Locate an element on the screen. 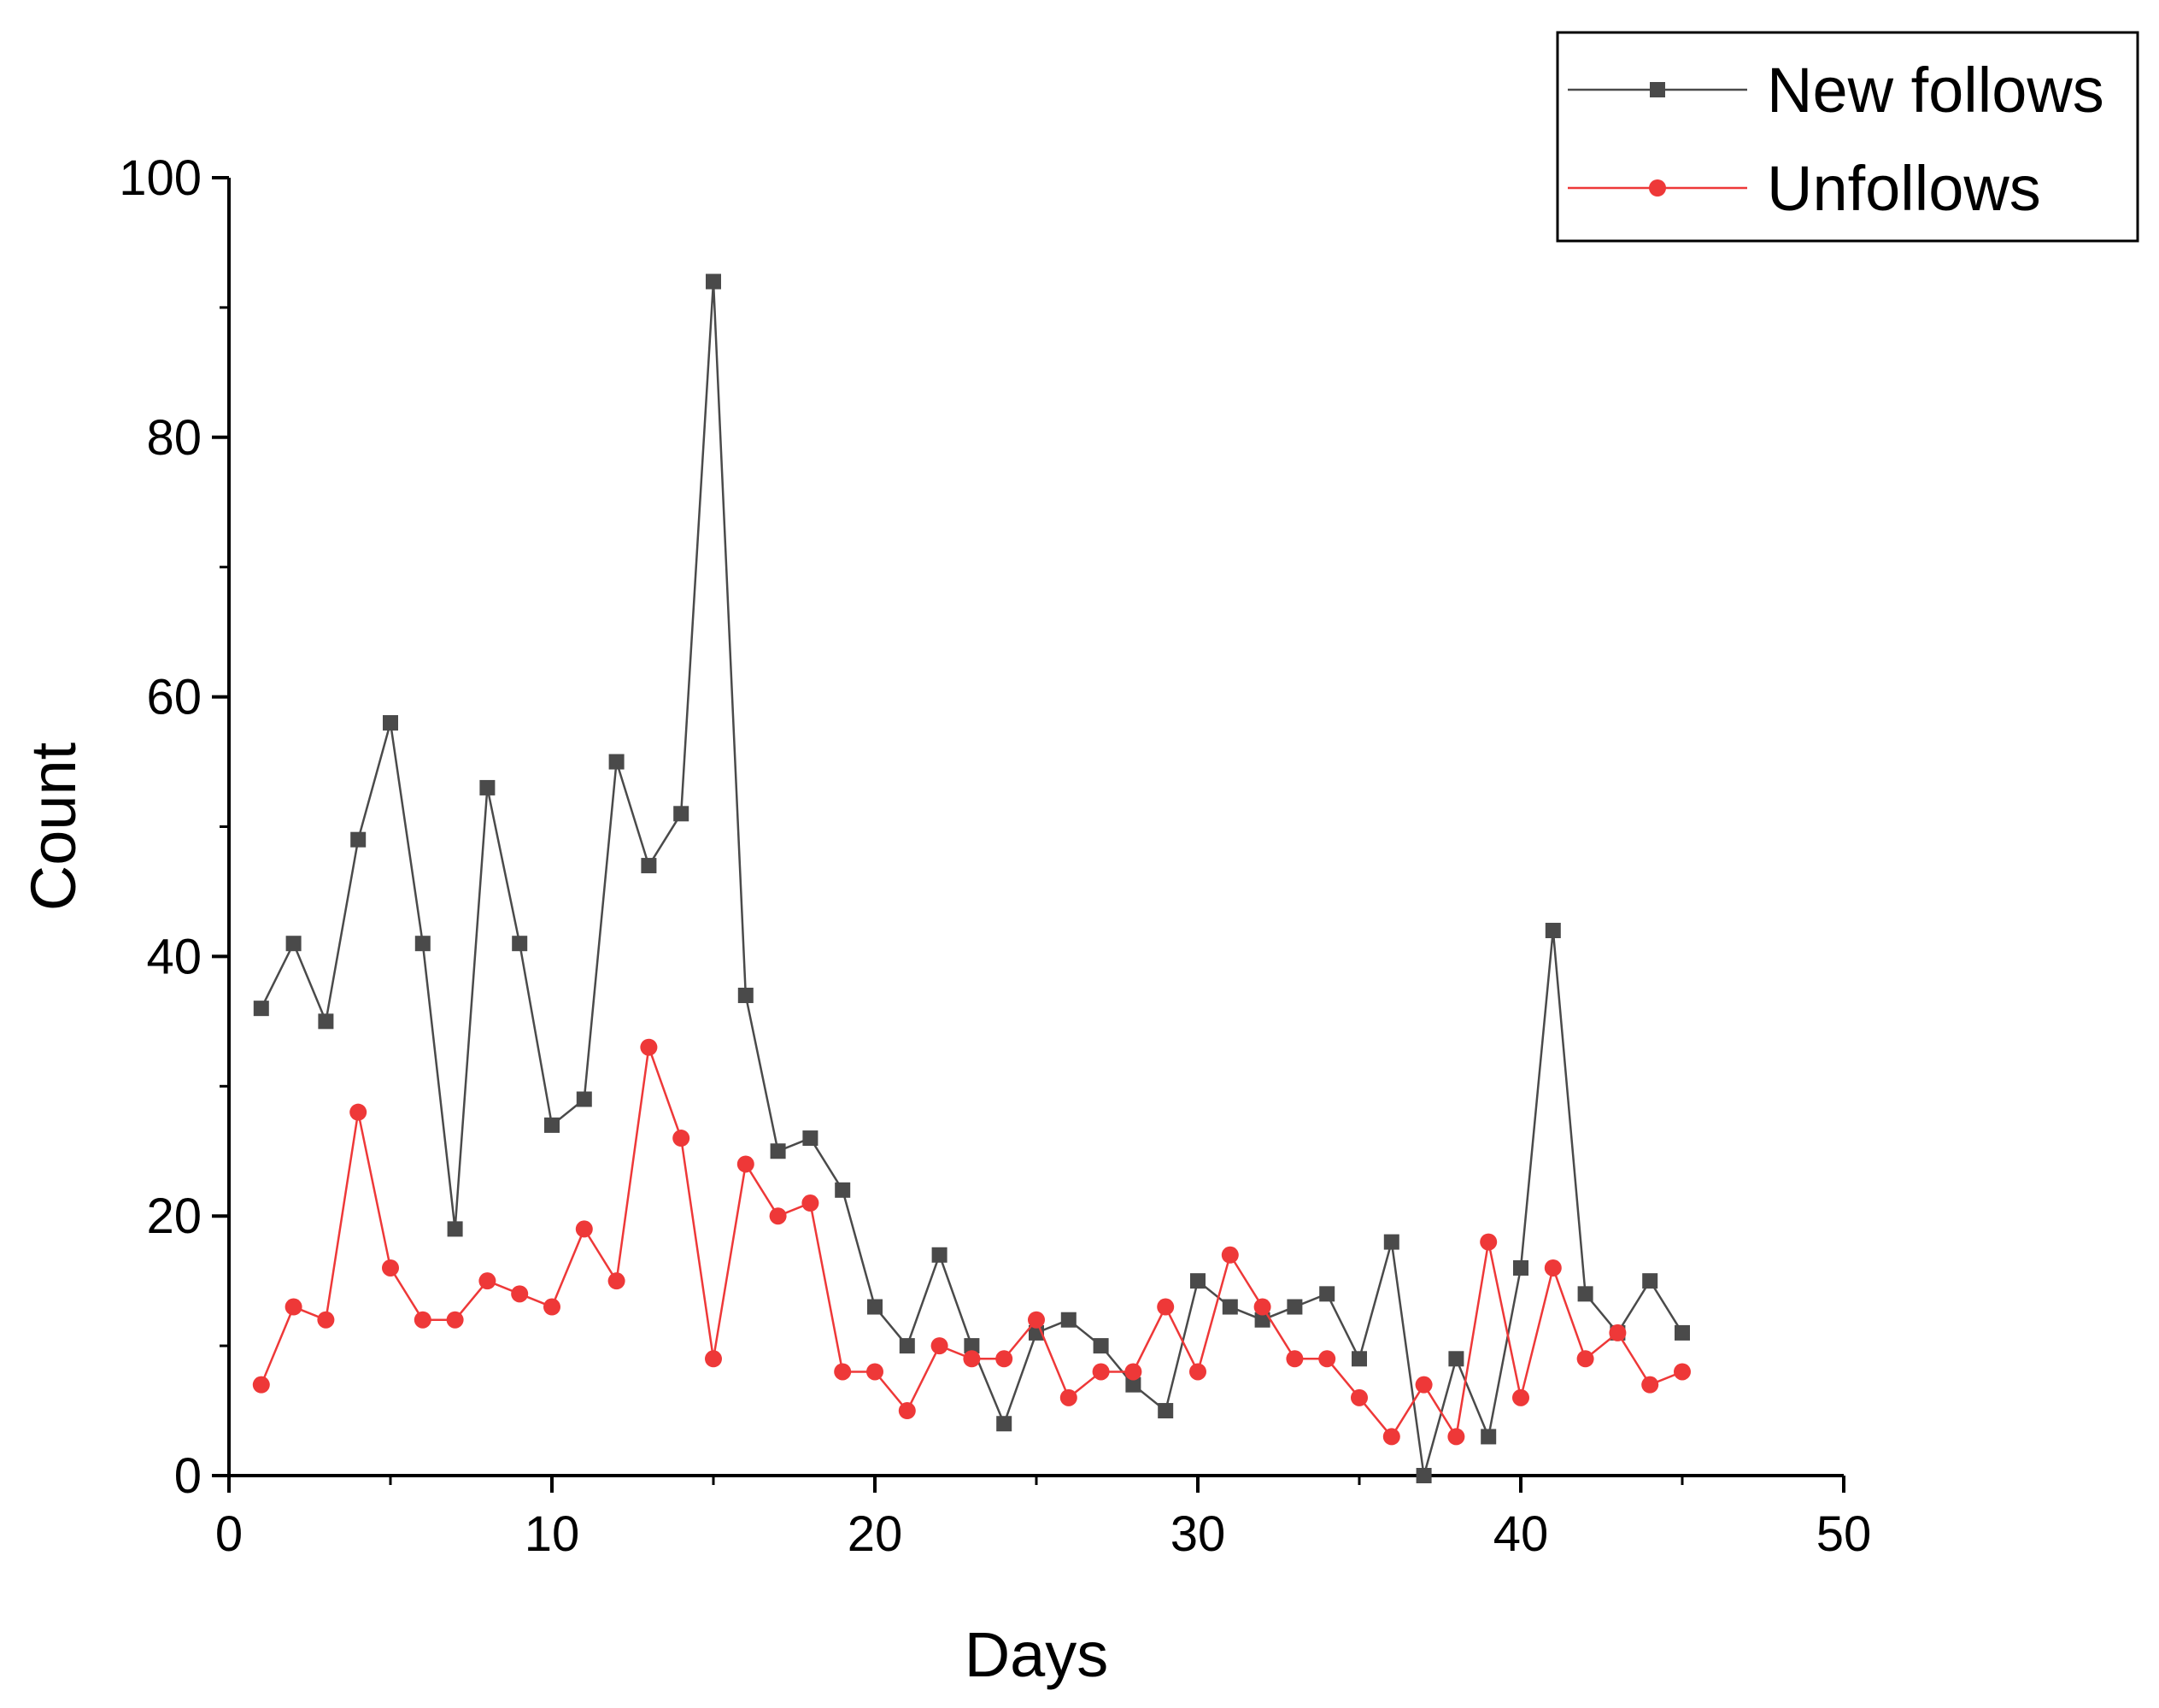 This screenshot has height=1708, width=2159. x-tick-label: 30 is located at coordinates (1198, 1534).